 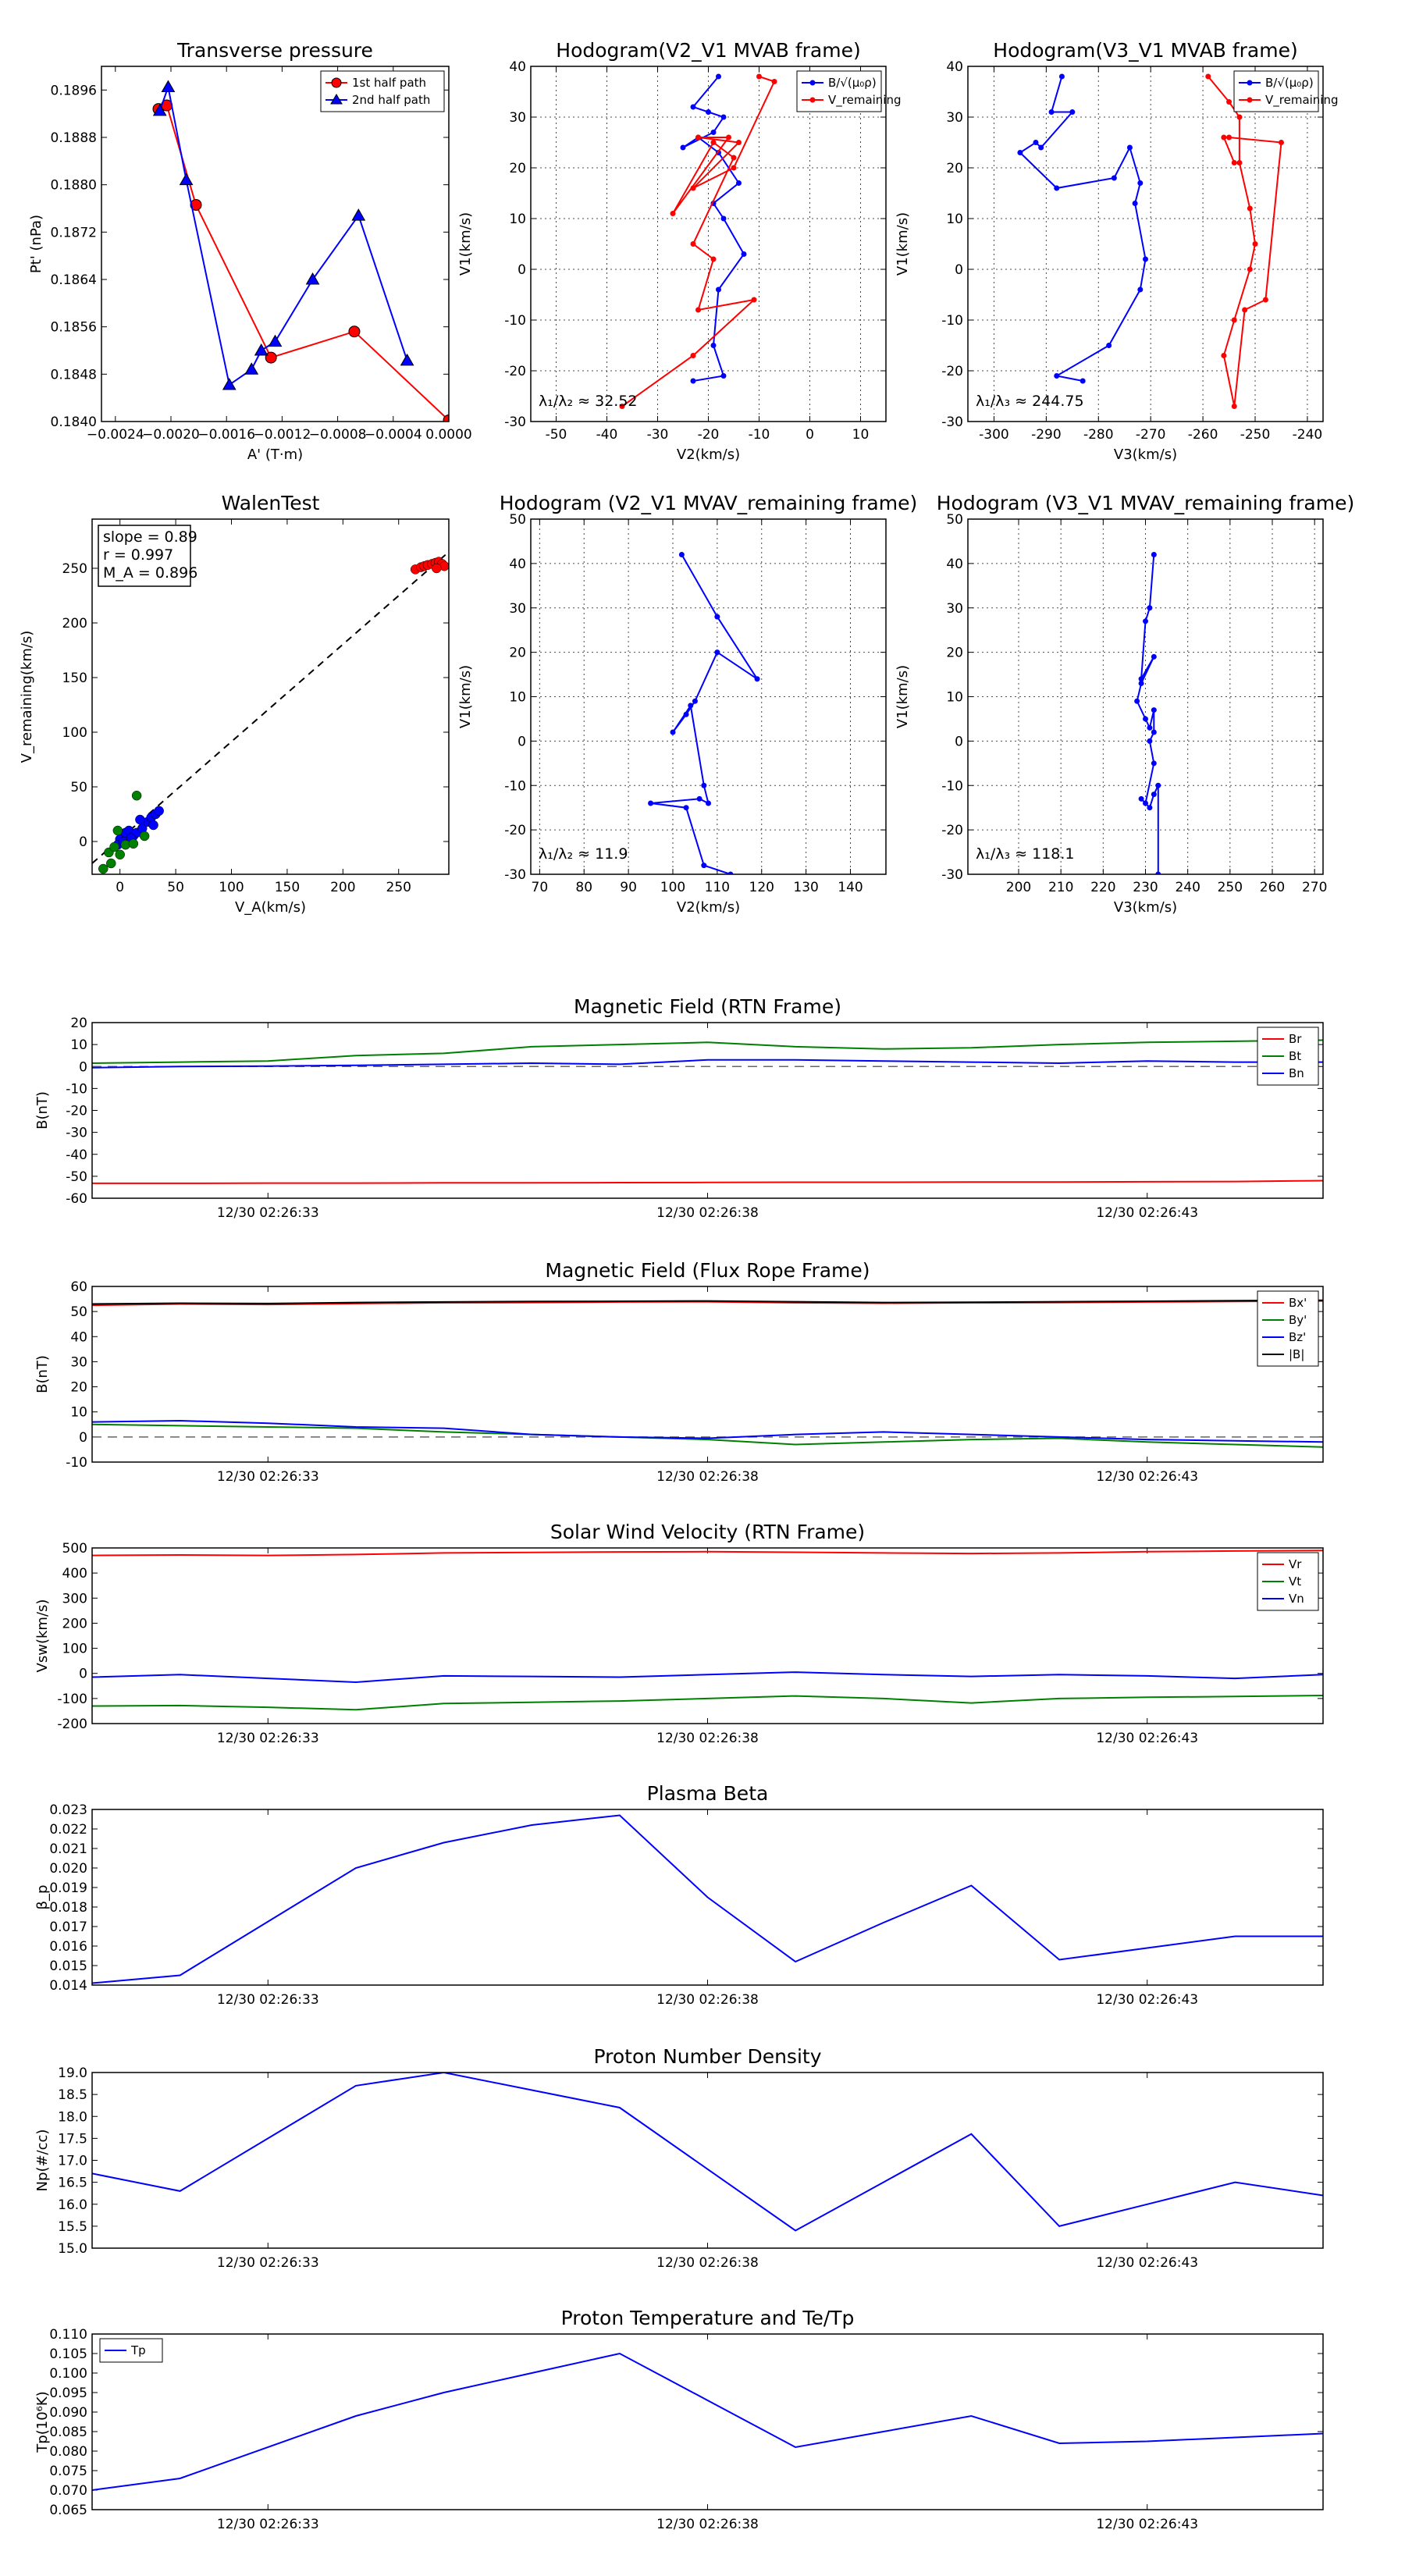 What do you see at coordinates (759, 435) in the screenshot?
I see `x-tick-label: -10` at bounding box center [759, 435].